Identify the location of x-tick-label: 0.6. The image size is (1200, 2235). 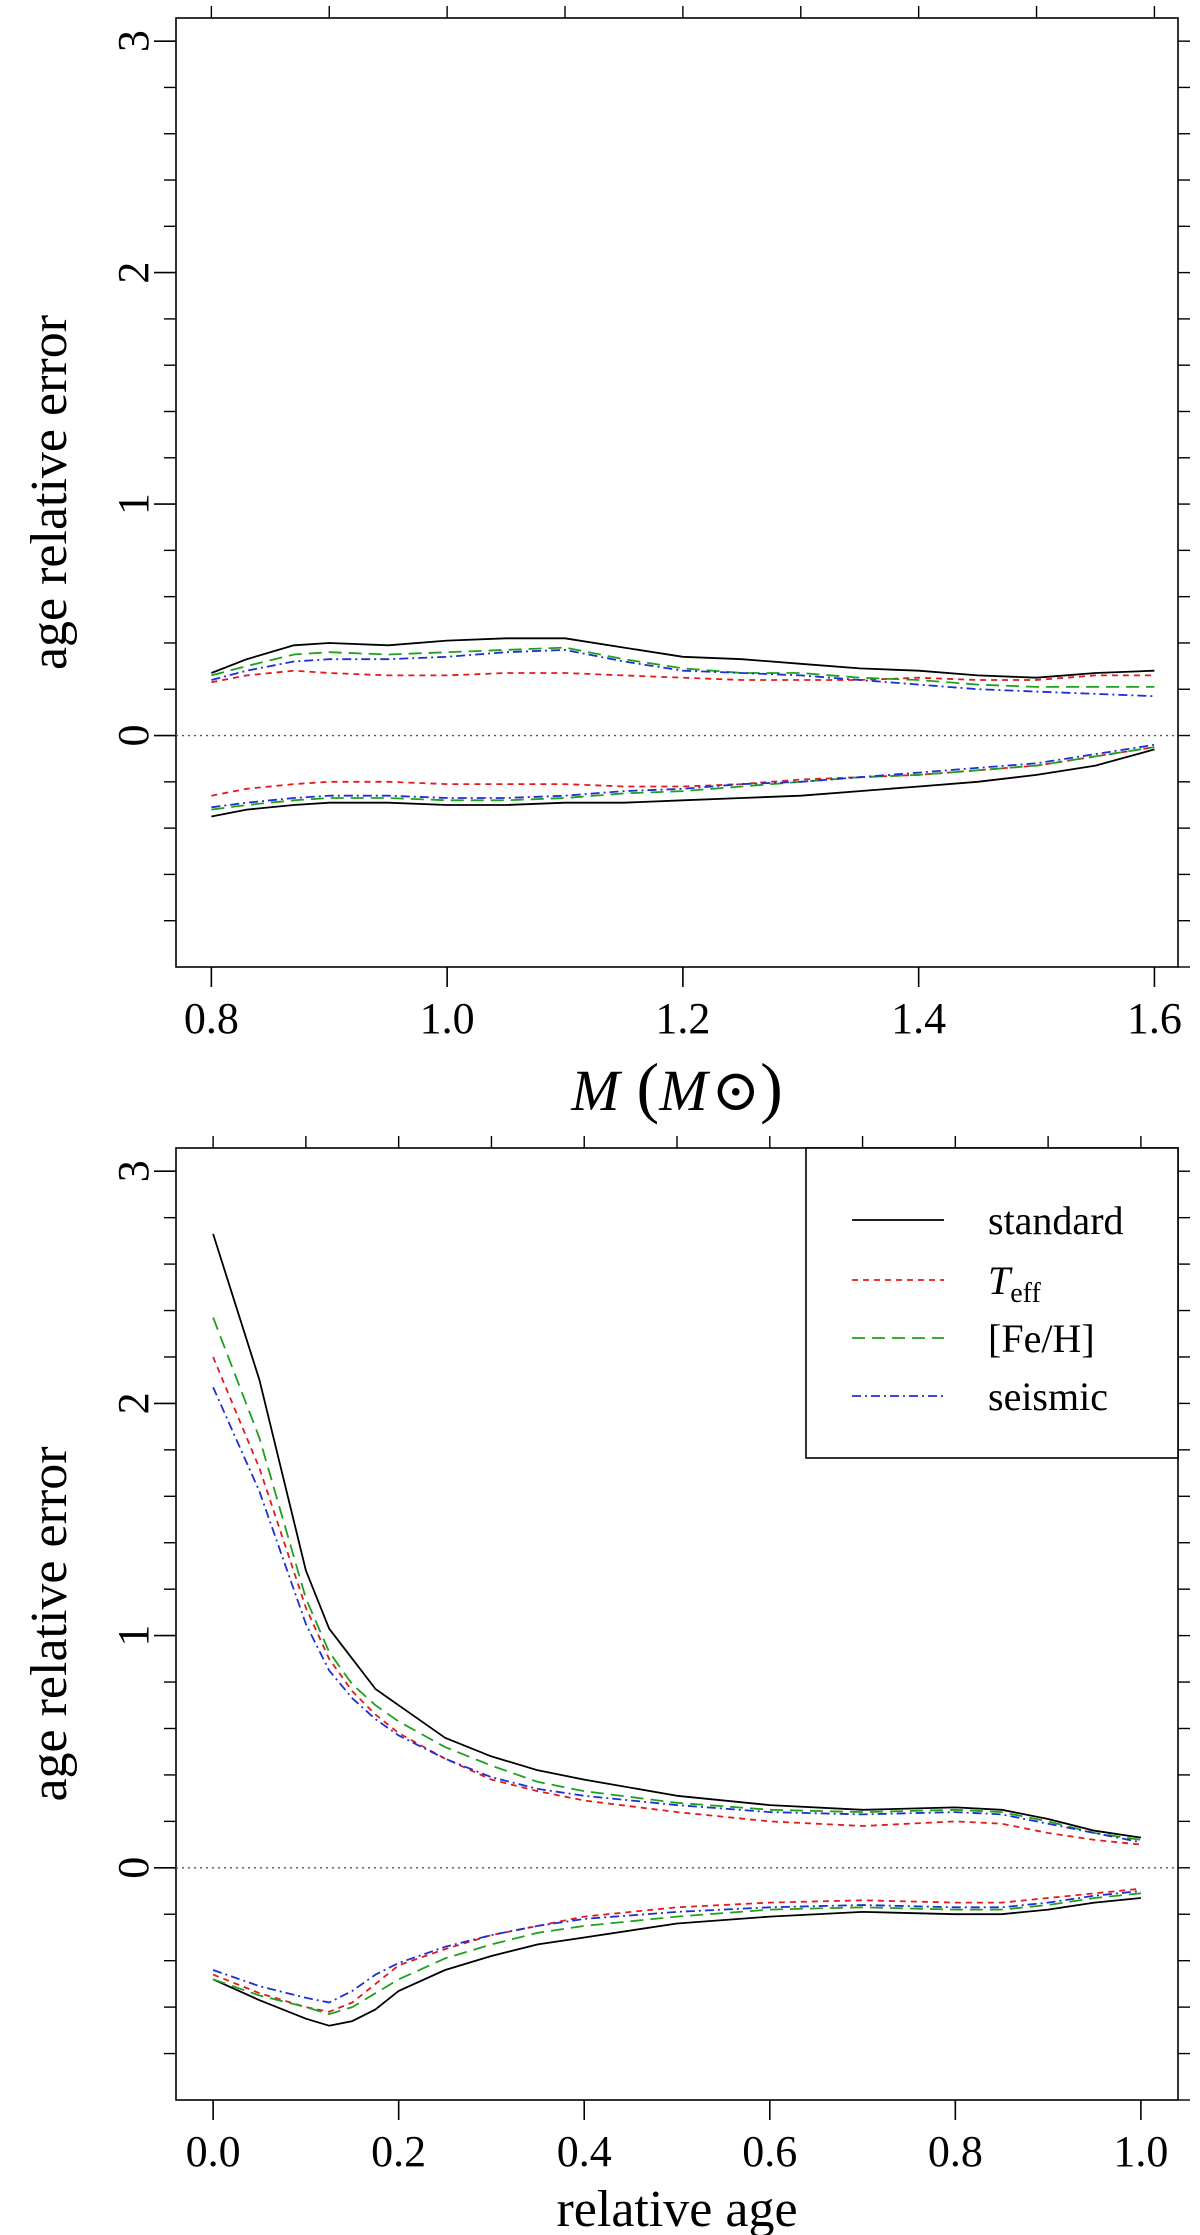
(769, 2151).